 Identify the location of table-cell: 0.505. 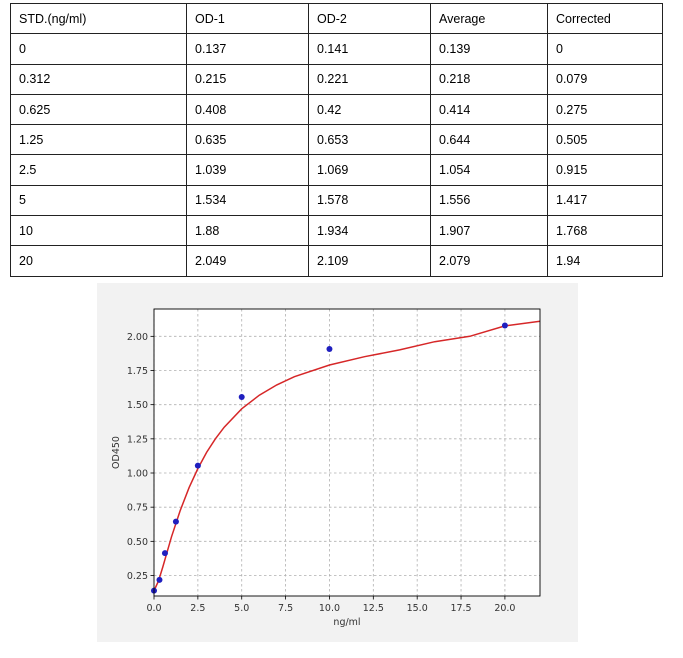
(605, 140).